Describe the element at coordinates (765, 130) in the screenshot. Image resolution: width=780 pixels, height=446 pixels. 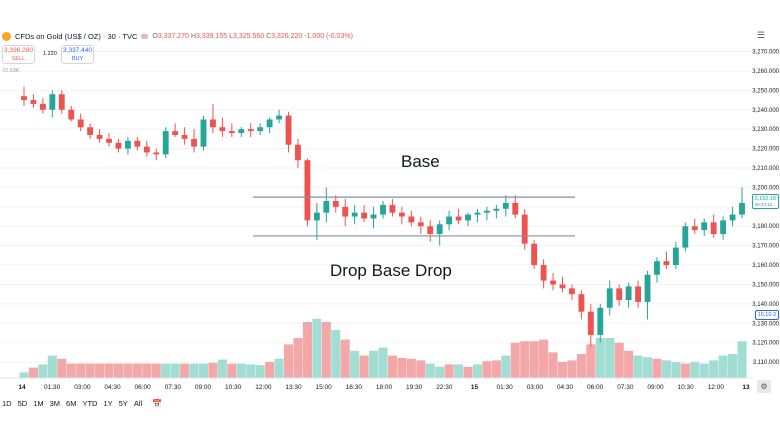
I see `y-tick-label: 3,230.000` at that location.